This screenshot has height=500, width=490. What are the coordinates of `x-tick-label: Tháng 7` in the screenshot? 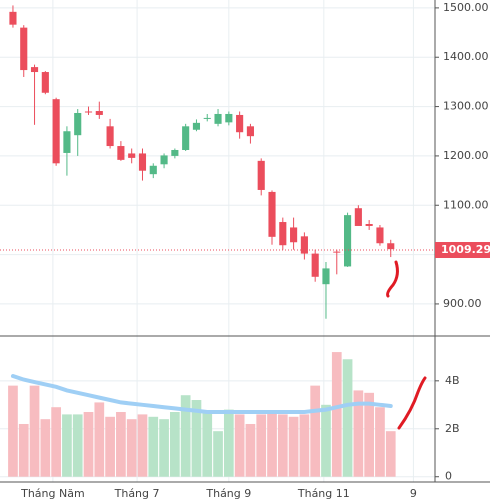 It's located at (137, 493).